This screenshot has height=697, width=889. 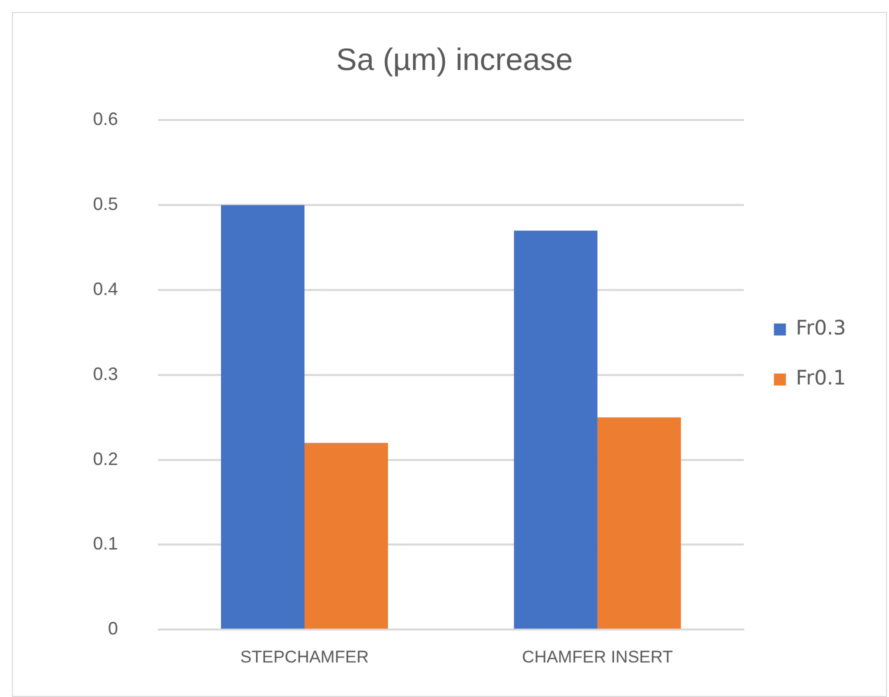 What do you see at coordinates (821, 328) in the screenshot?
I see `legend-label: Fr0.3` at bounding box center [821, 328].